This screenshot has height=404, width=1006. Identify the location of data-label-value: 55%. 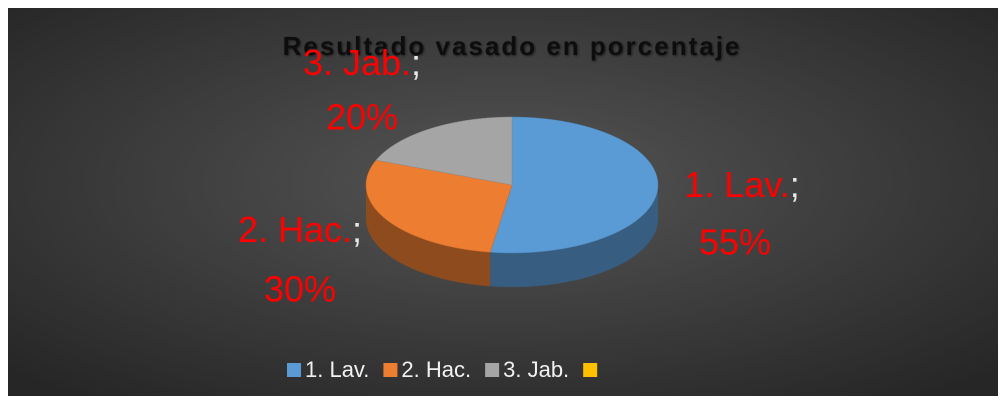
(735, 242).